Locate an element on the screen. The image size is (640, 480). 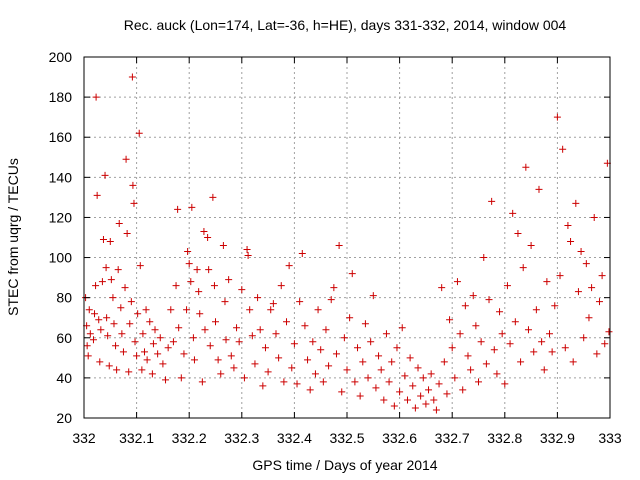
y-tick-label: 40 is located at coordinates (64, 378).